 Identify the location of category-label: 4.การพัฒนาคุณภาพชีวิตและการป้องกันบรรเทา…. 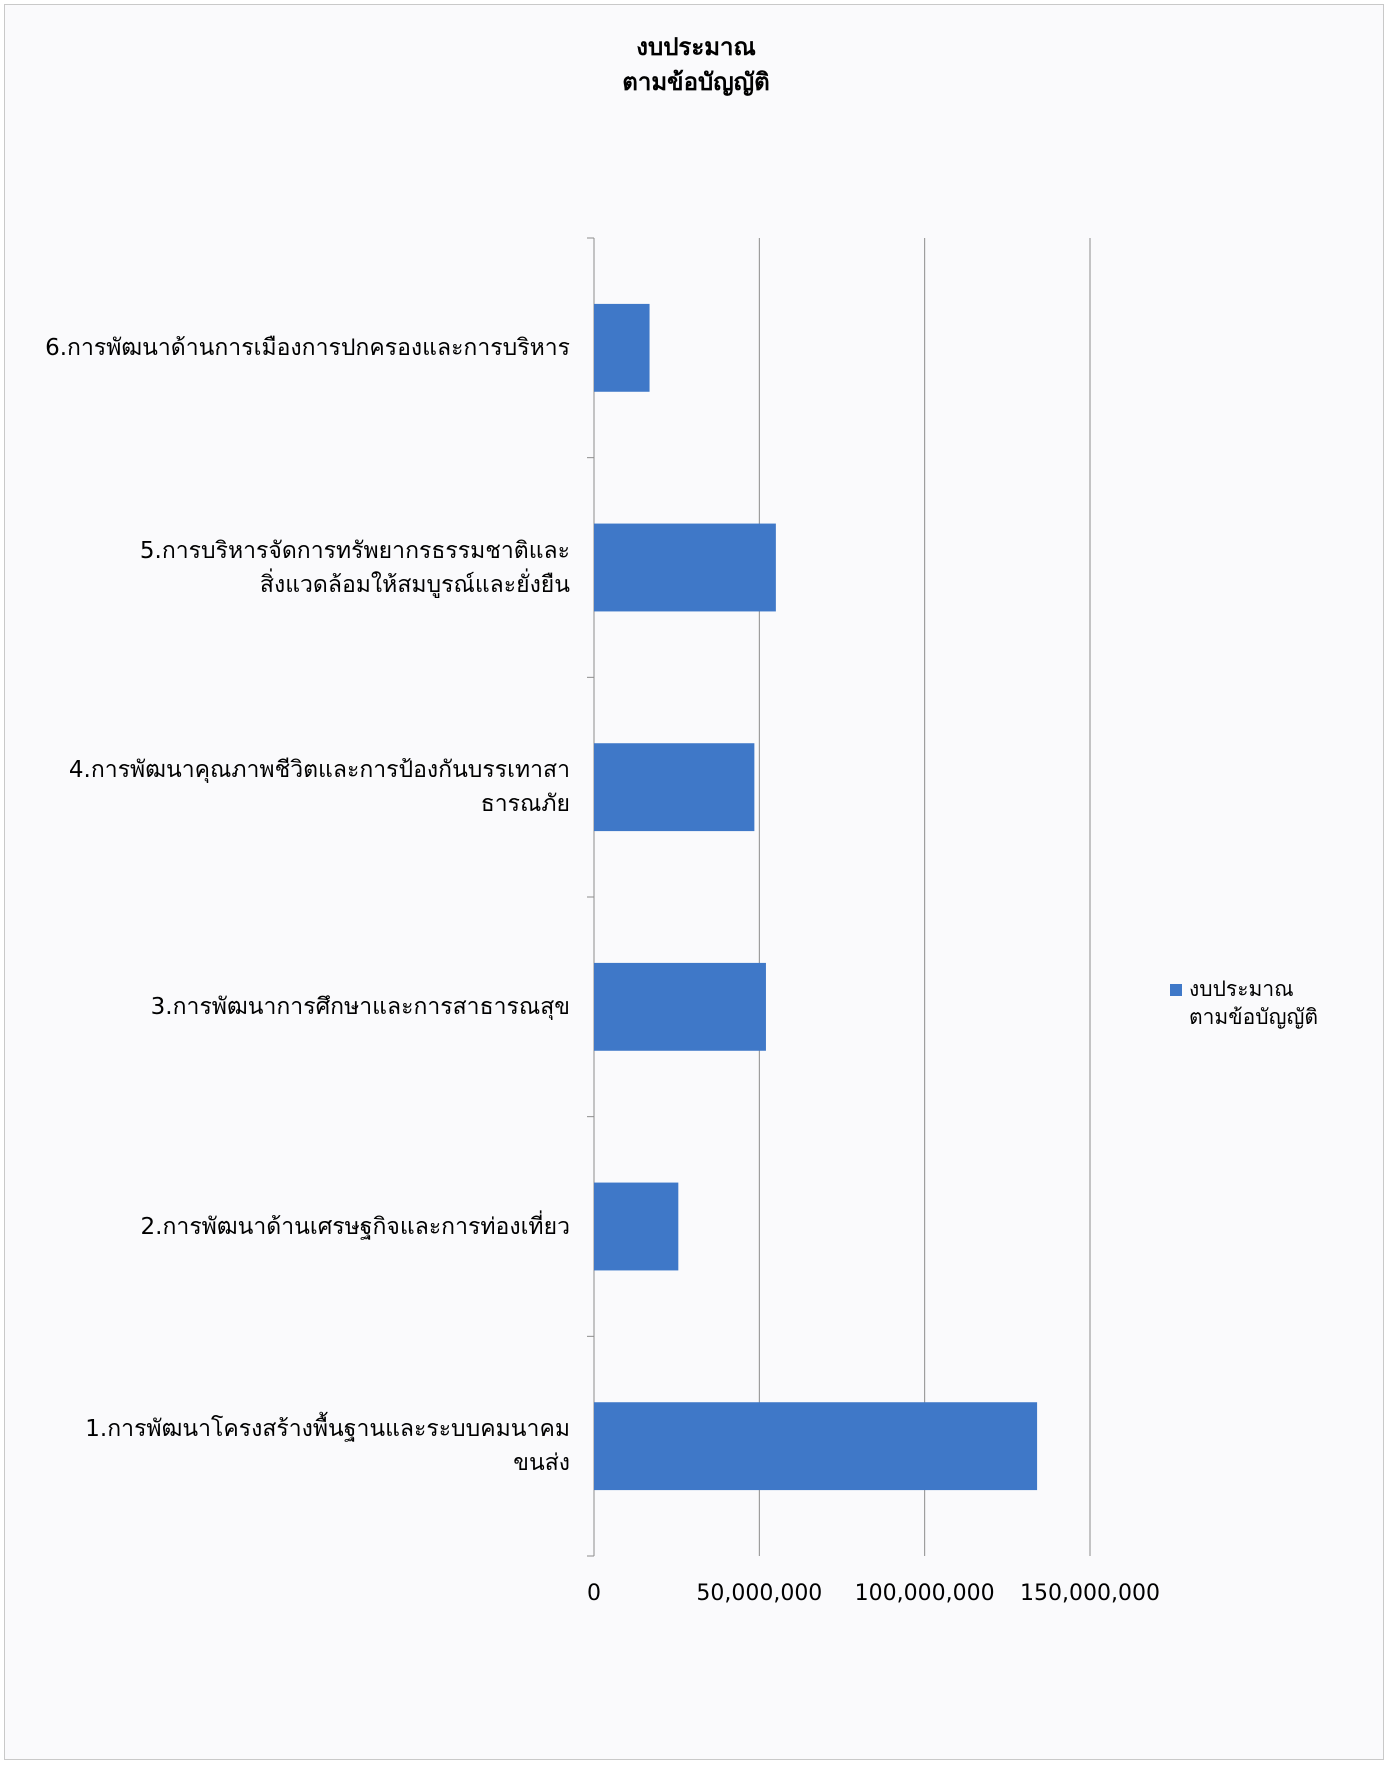
(319, 787).